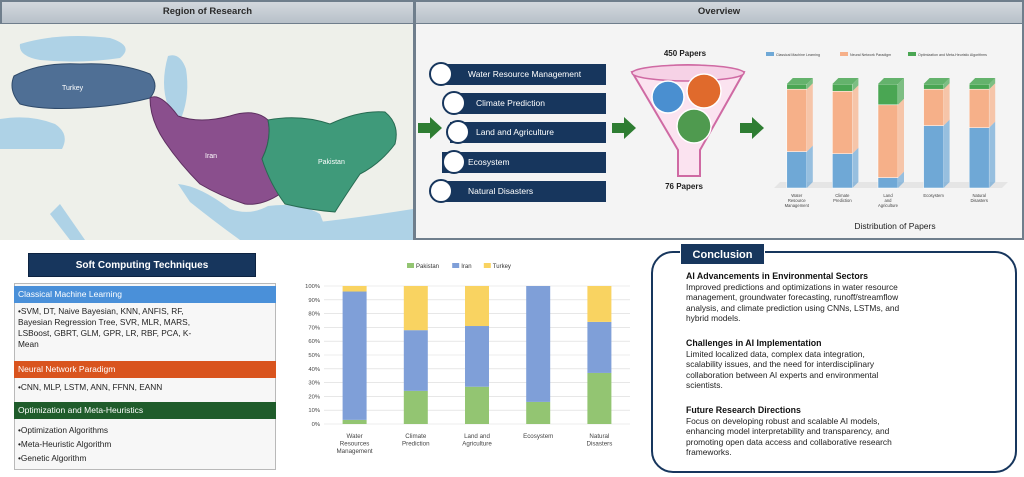 This screenshot has width=1024, height=477. Describe the element at coordinates (477, 444) in the screenshot. I see `country-category-label: Agriculture` at that location.